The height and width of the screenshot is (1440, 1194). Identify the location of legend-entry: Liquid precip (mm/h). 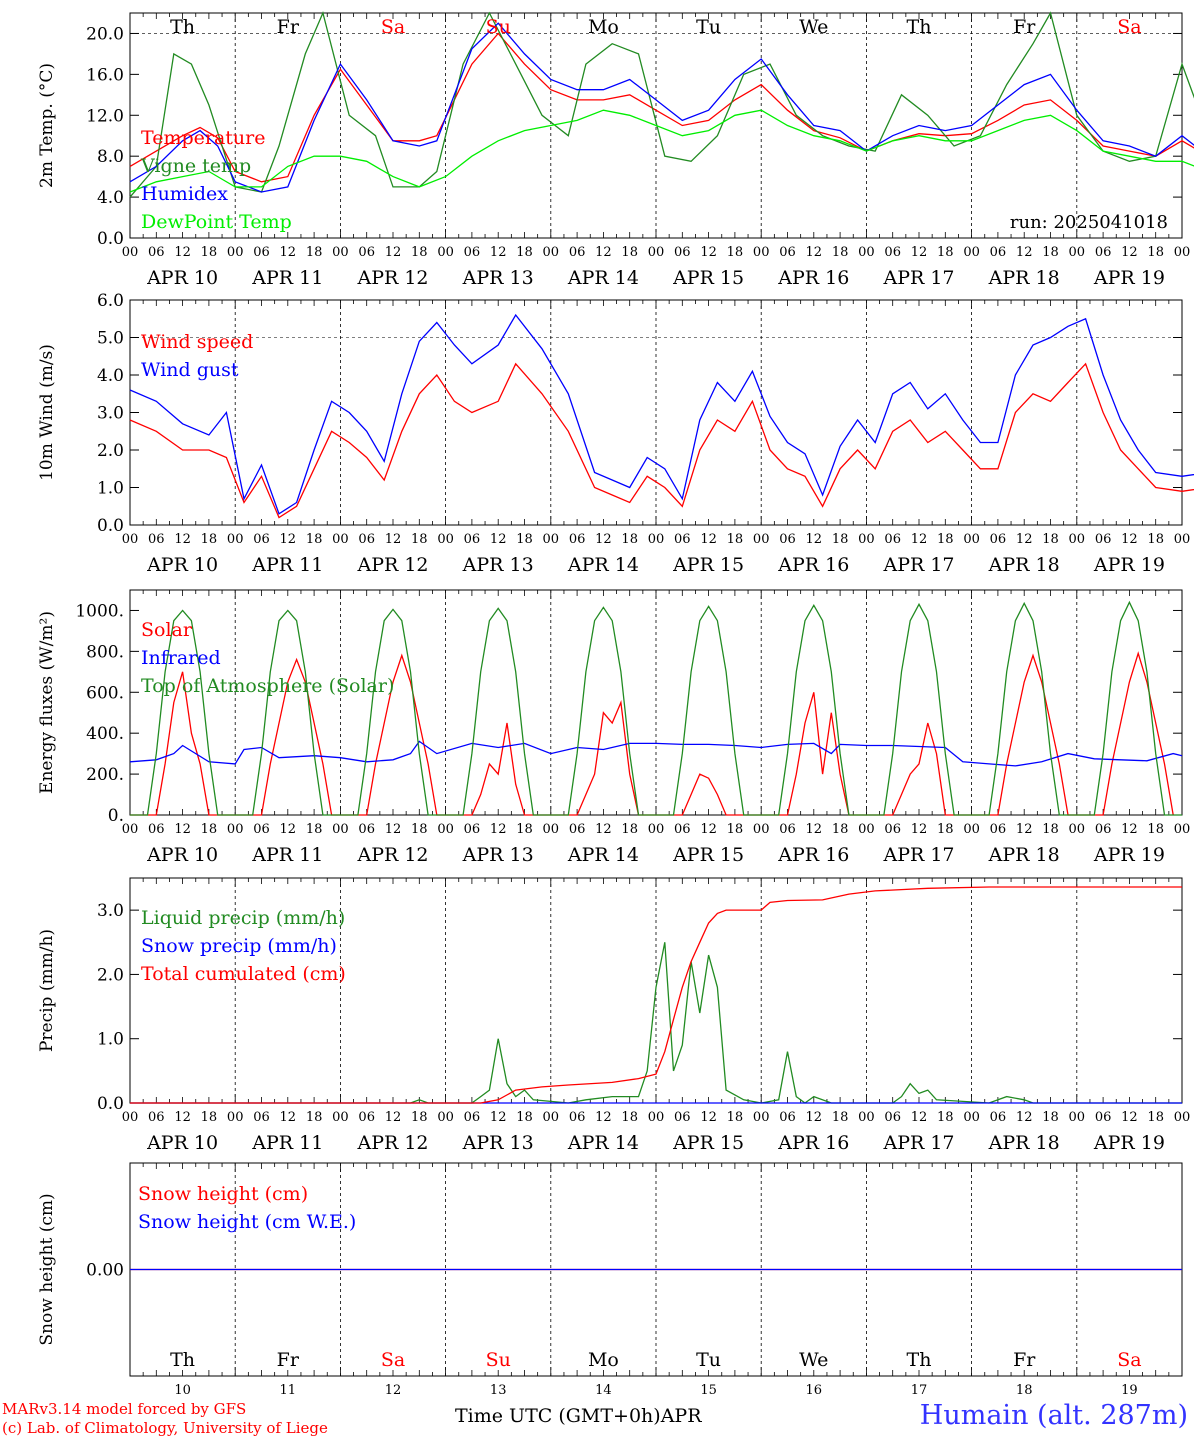
(243, 918).